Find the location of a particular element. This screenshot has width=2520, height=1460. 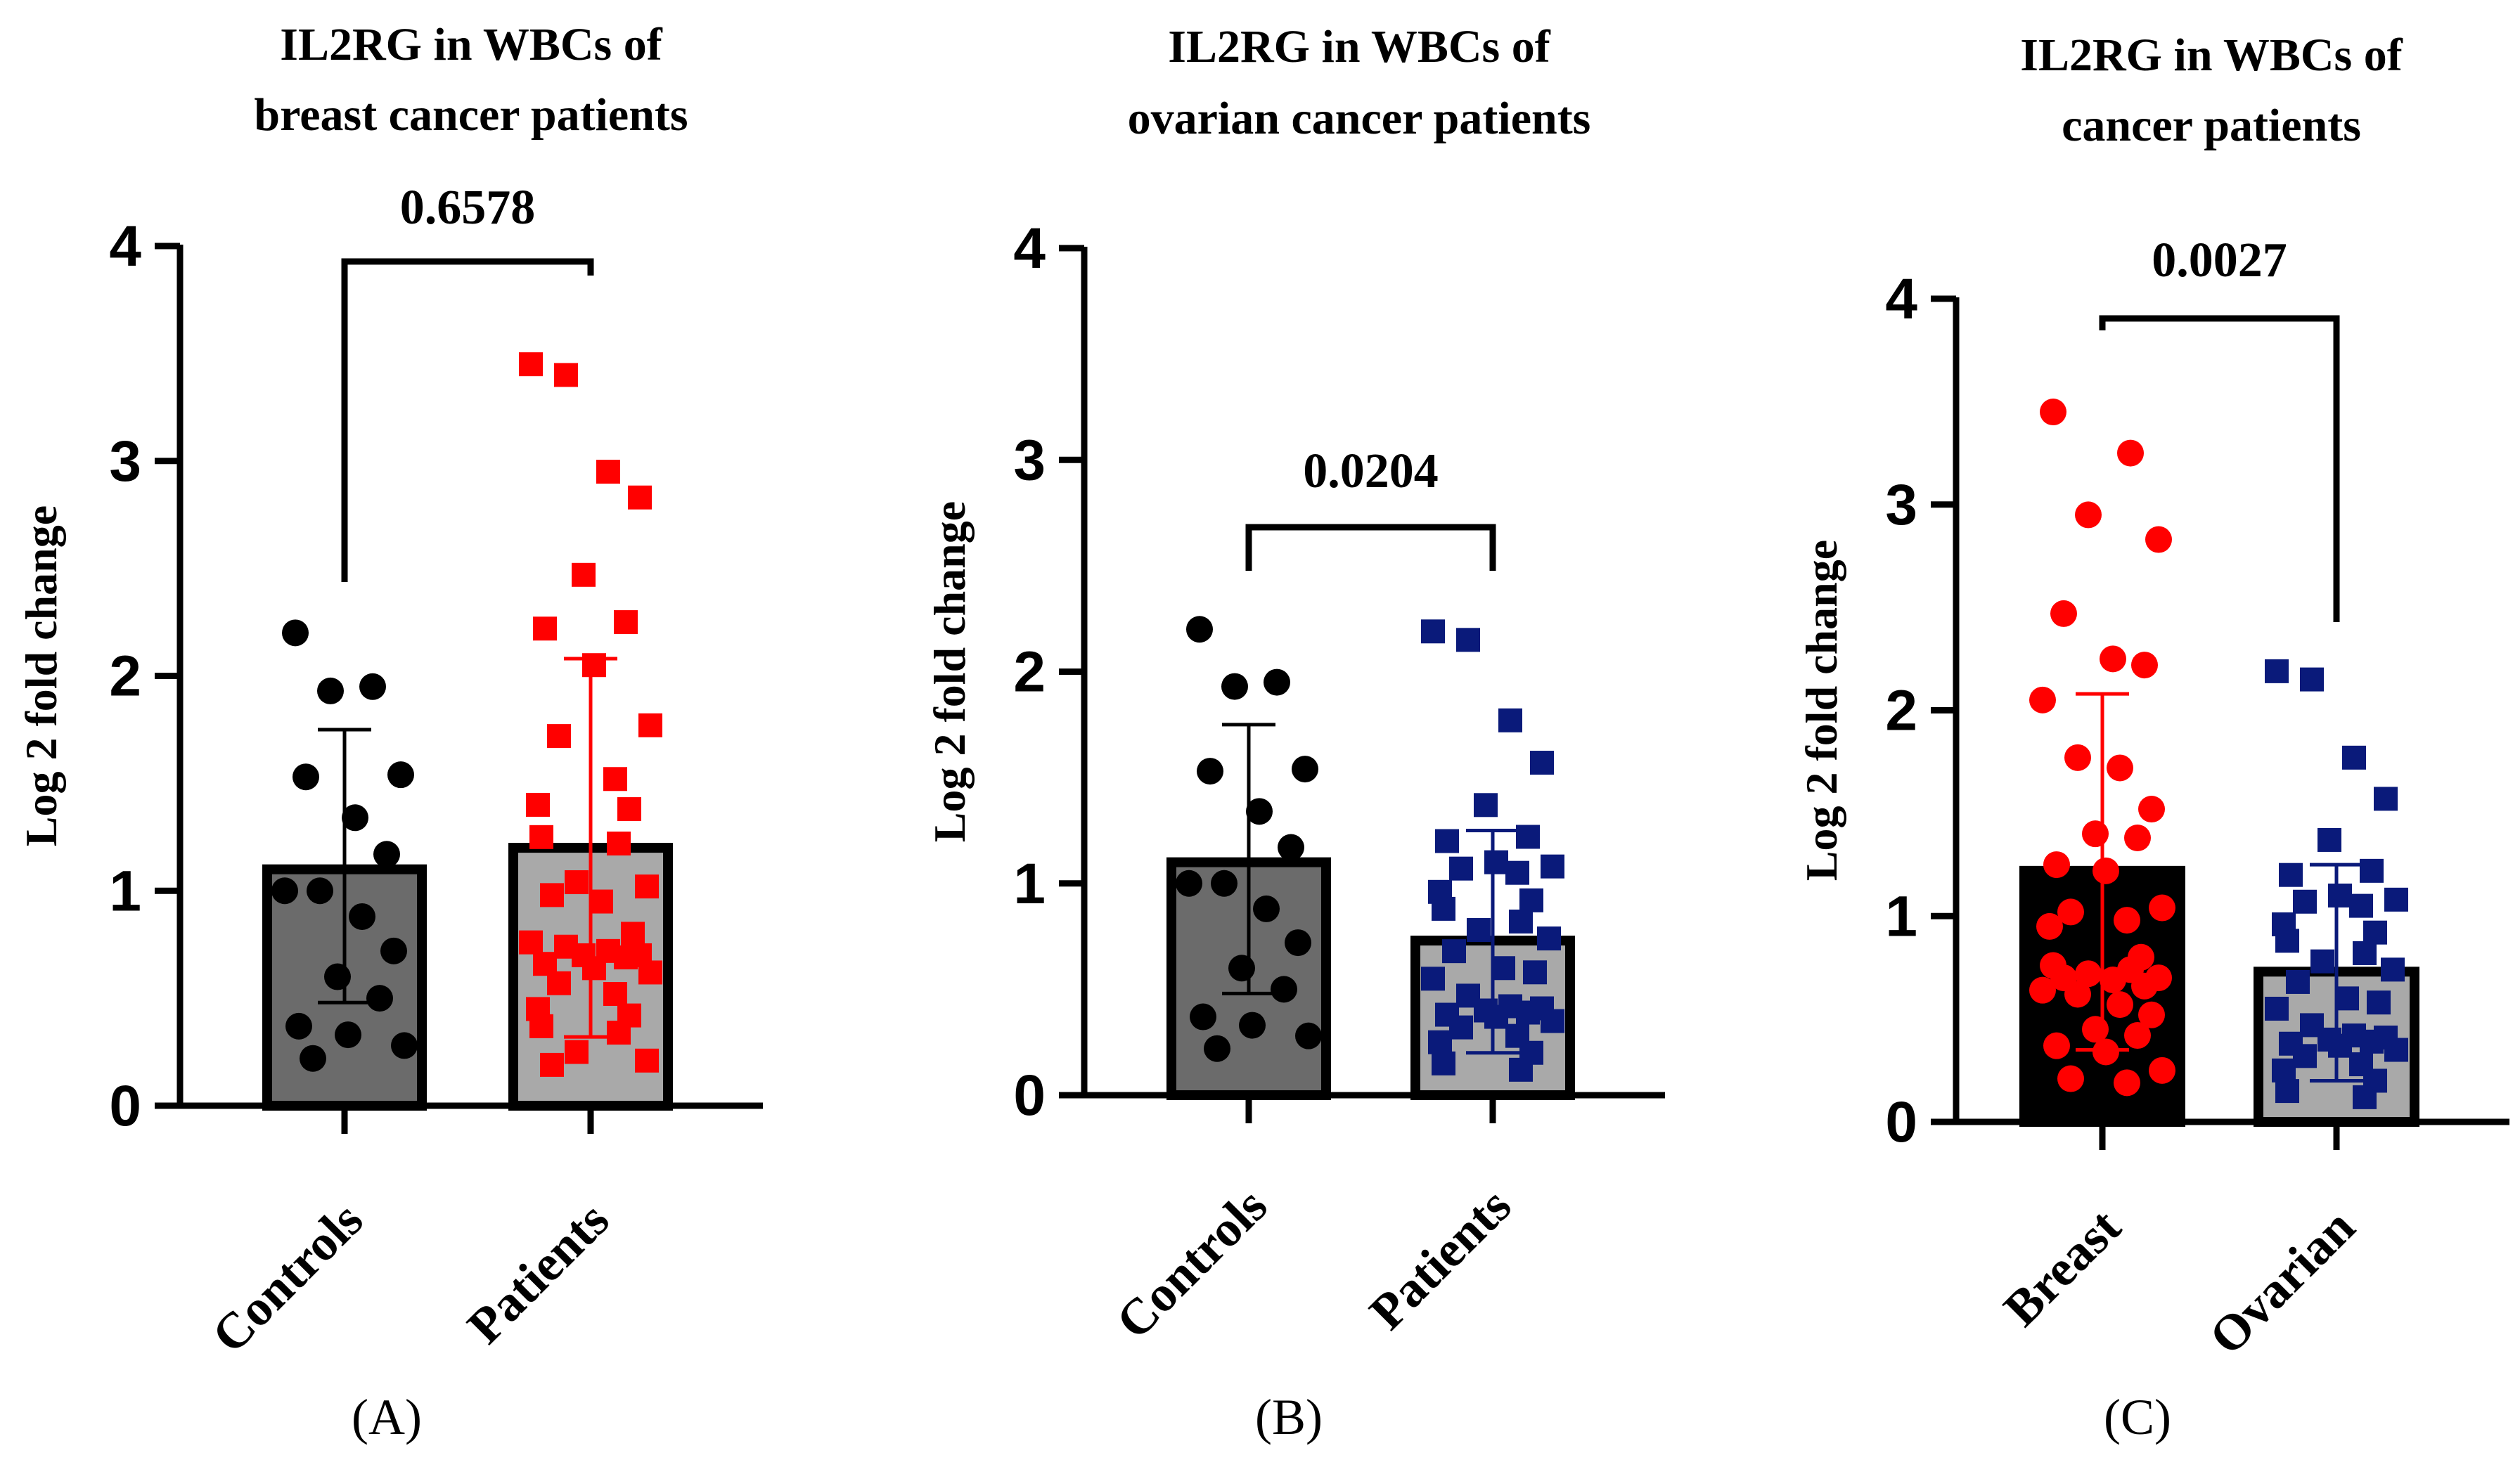

y-tick-label: 3 is located at coordinates (1029, 460).